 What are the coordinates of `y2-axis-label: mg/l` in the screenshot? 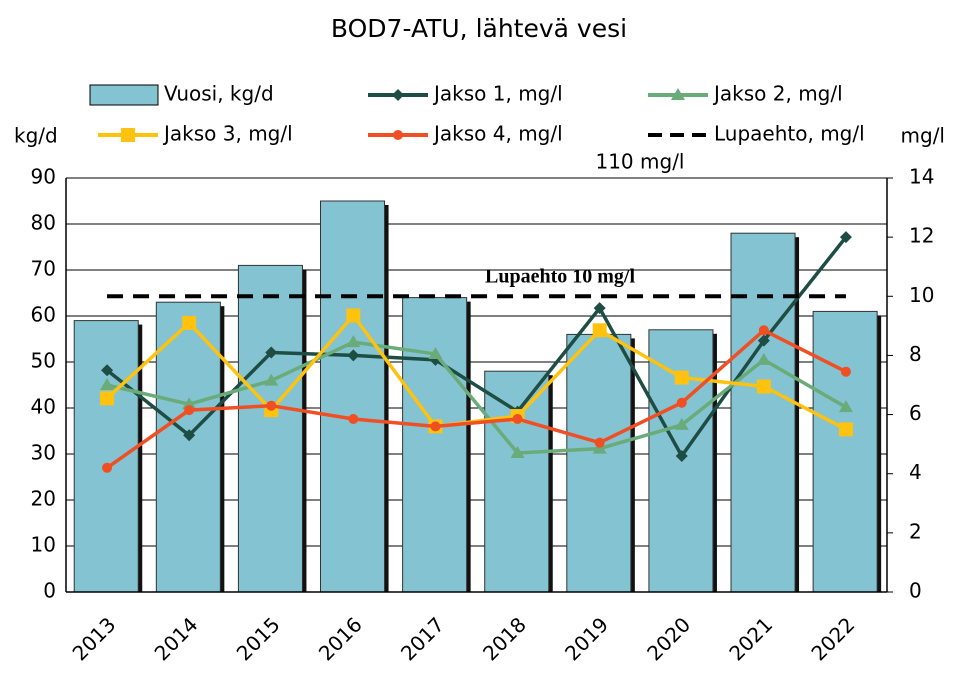 It's located at (923, 136).